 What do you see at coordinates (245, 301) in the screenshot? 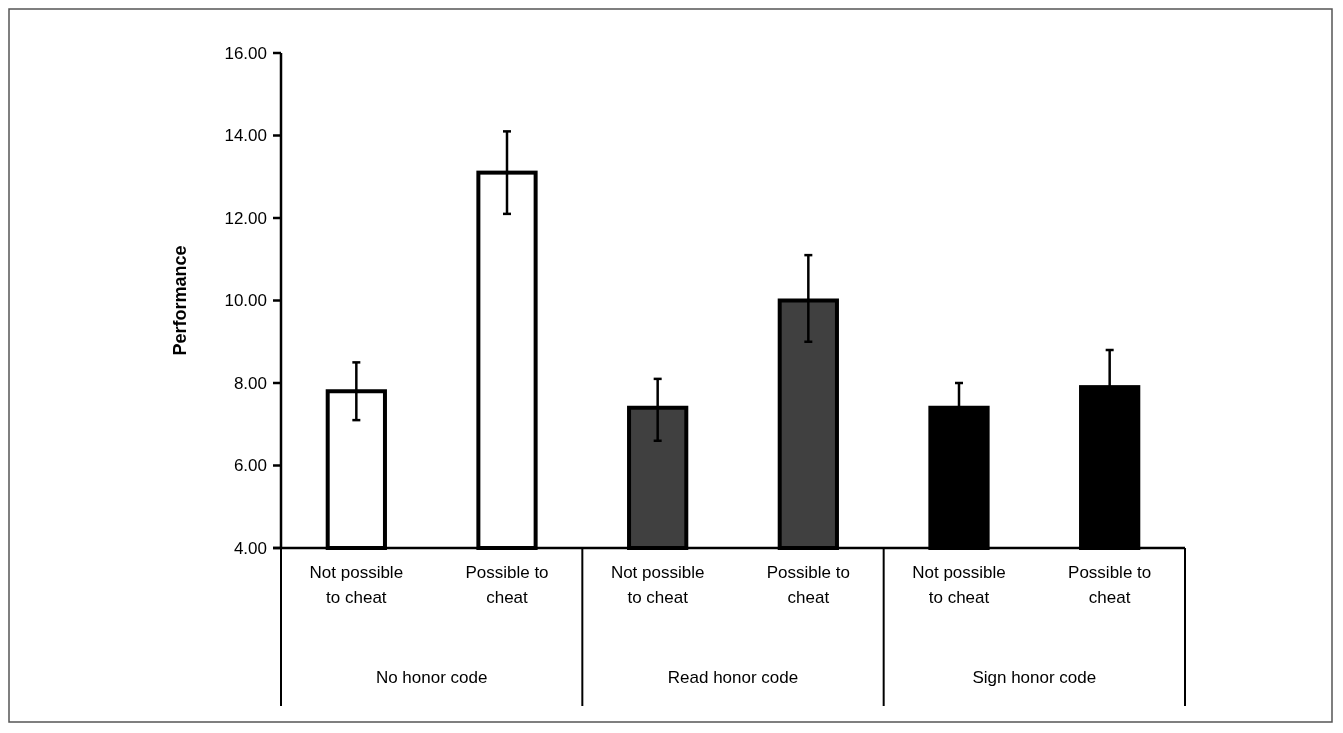
I see `y-tick-label: 10.00` at bounding box center [245, 301].